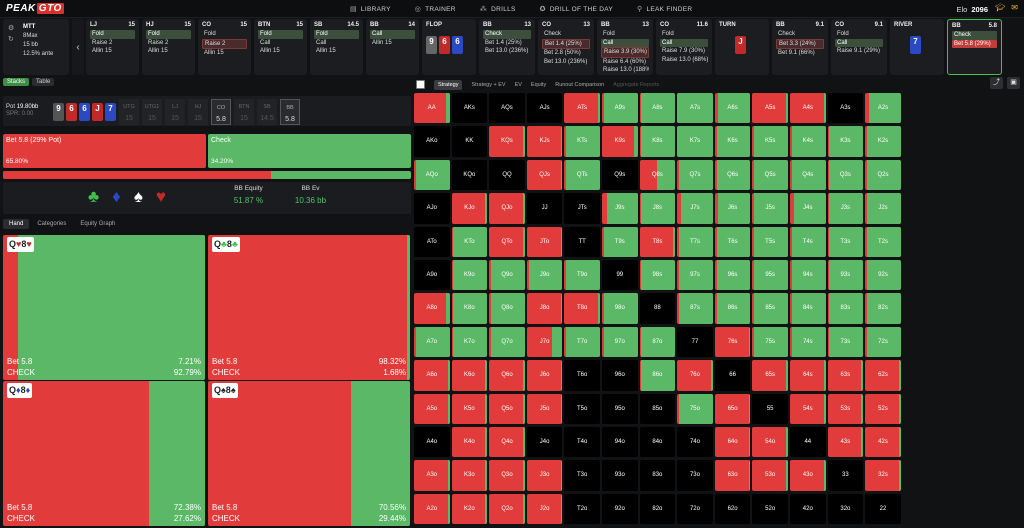  Describe the element at coordinates (152, 112) in the screenshot. I see `stack-utg1: UTG1 15` at that location.